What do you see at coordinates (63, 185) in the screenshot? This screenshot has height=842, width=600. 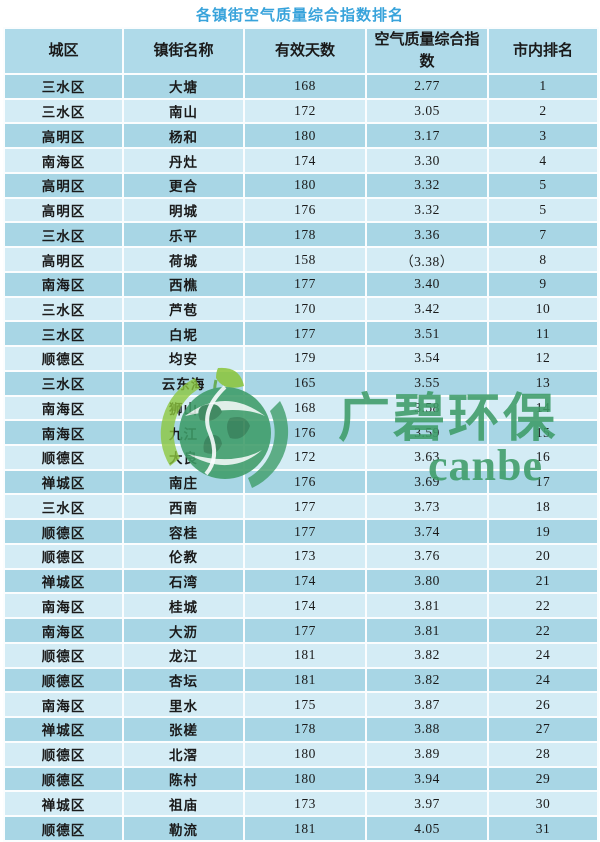 I see `cell-district: 高明区` at bounding box center [63, 185].